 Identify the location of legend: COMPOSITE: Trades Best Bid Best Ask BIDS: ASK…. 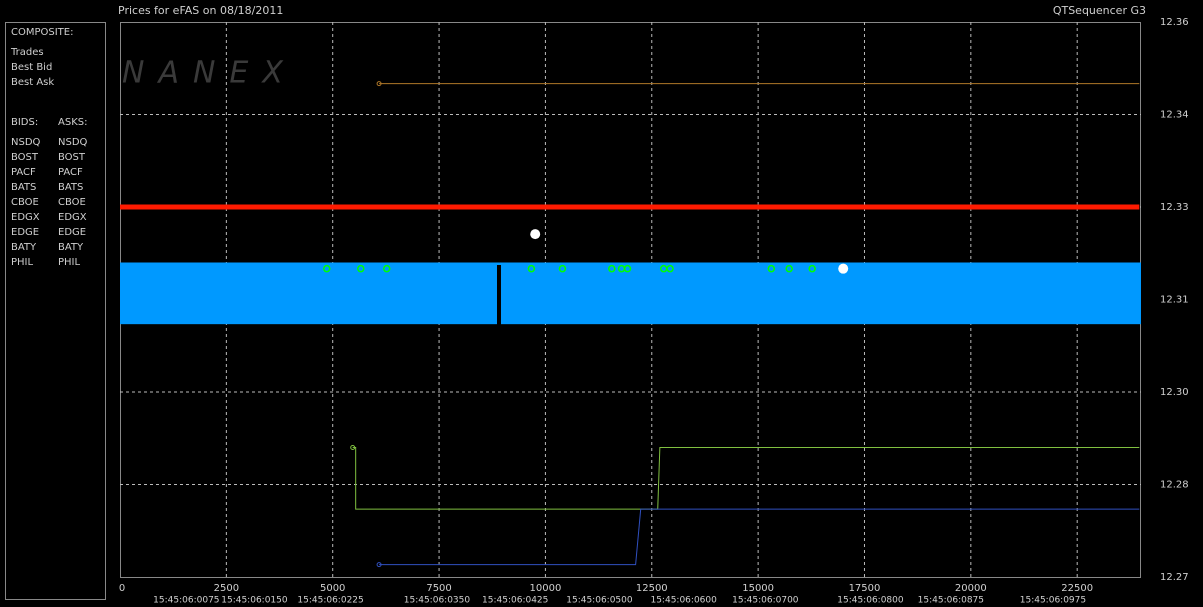
(49, 147).